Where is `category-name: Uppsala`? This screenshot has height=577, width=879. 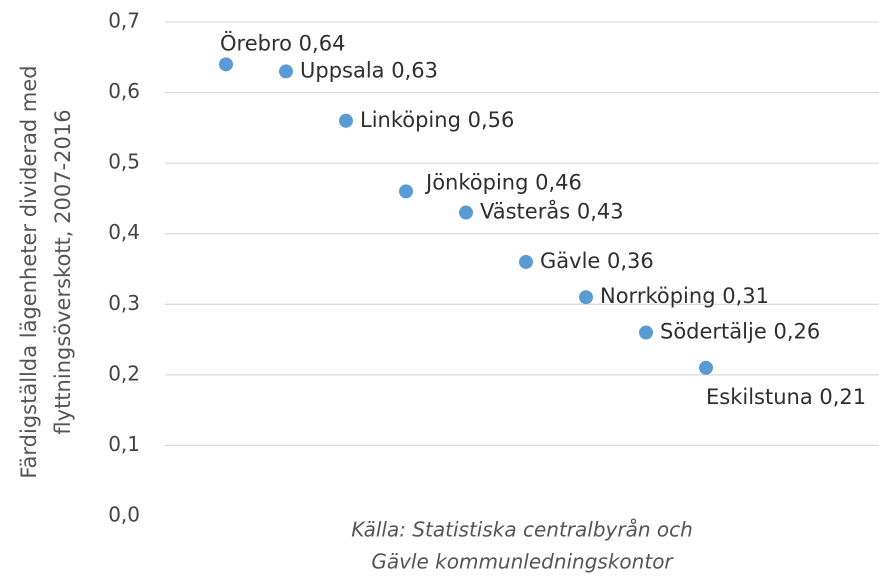
category-name: Uppsala is located at coordinates (342, 70).